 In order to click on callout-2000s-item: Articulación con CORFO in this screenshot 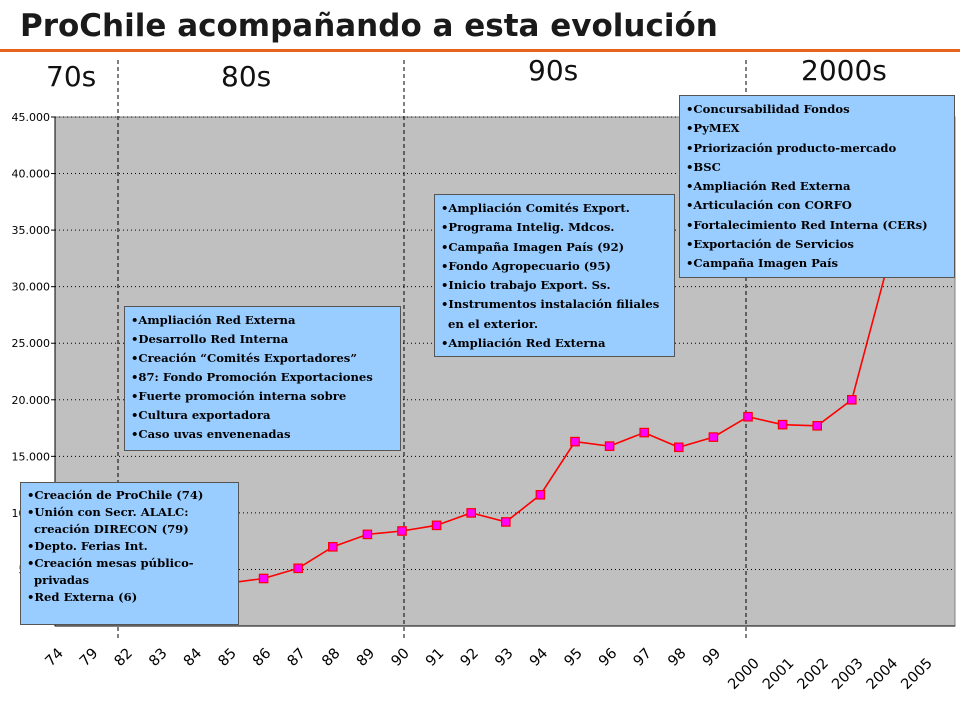, I will do `click(817, 205)`.